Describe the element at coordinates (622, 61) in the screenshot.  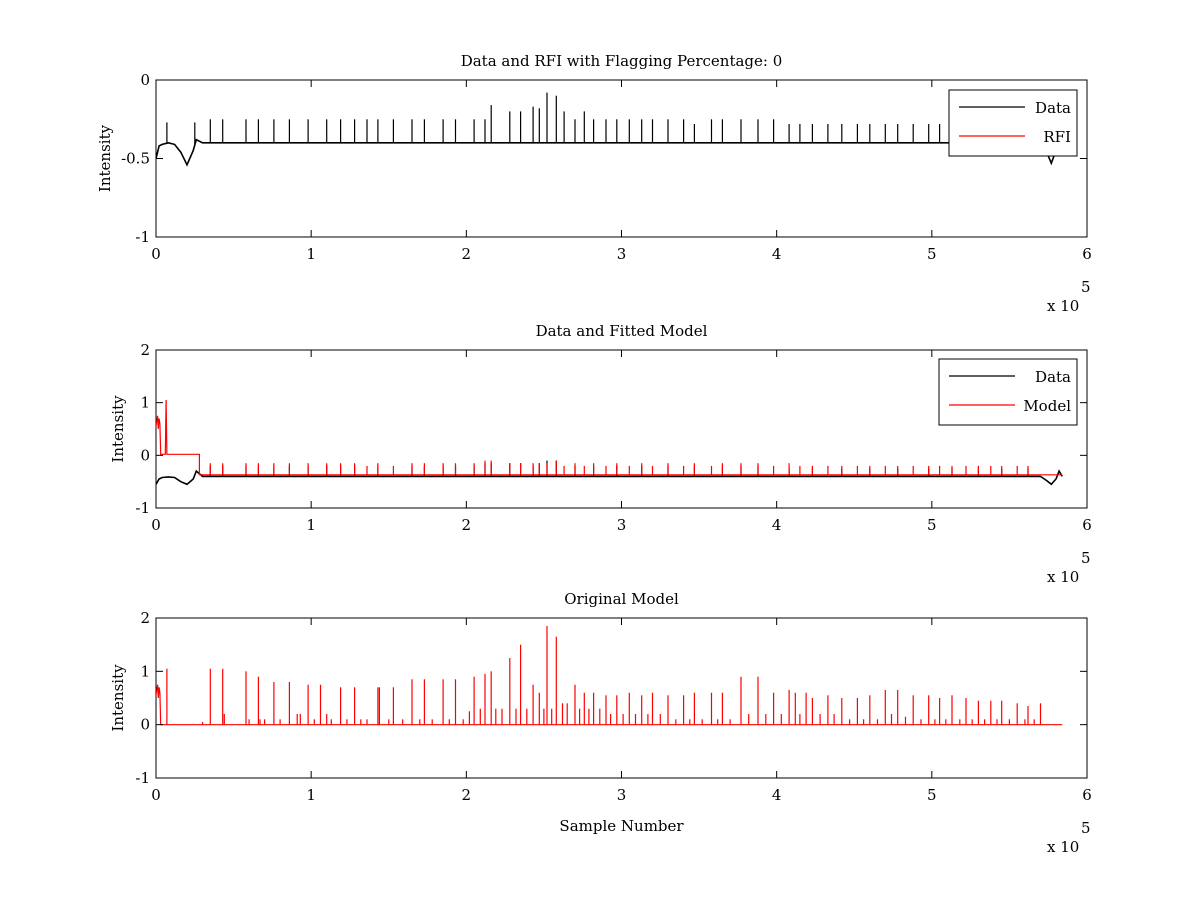
I see `chart-title: Data and RFI with Flagging Percentage: 0` at that location.